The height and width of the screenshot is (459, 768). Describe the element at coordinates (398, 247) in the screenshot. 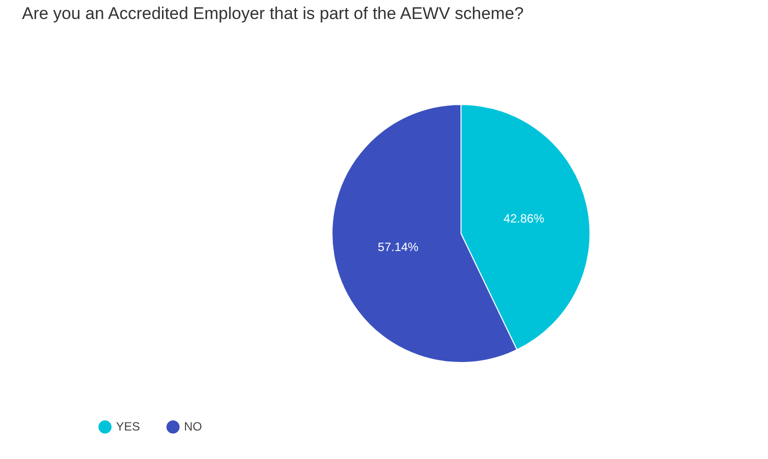

I see `data-label: 57.14%` at that location.